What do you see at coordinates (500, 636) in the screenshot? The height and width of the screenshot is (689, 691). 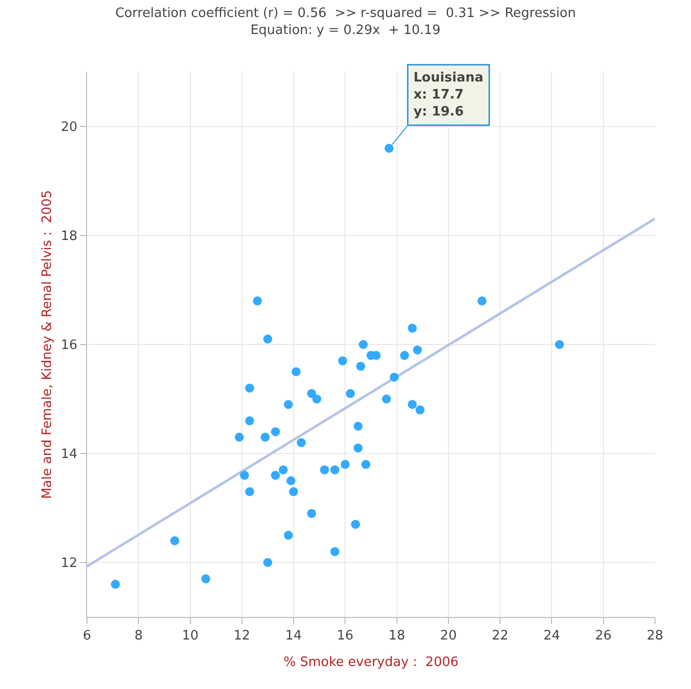 I see `x-tick-label: 22` at bounding box center [500, 636].